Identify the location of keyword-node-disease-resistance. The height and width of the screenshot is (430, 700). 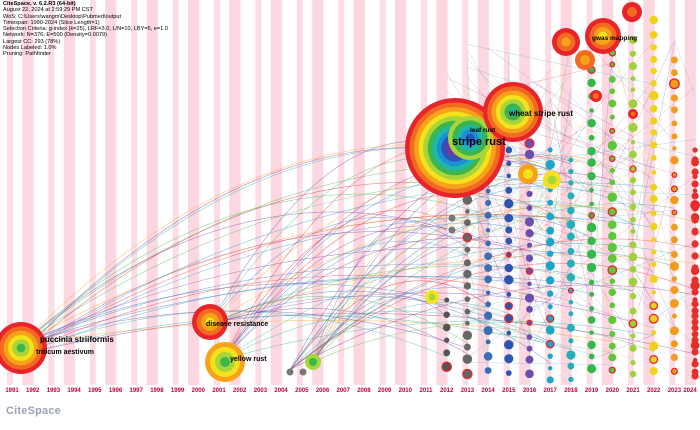
(210, 322).